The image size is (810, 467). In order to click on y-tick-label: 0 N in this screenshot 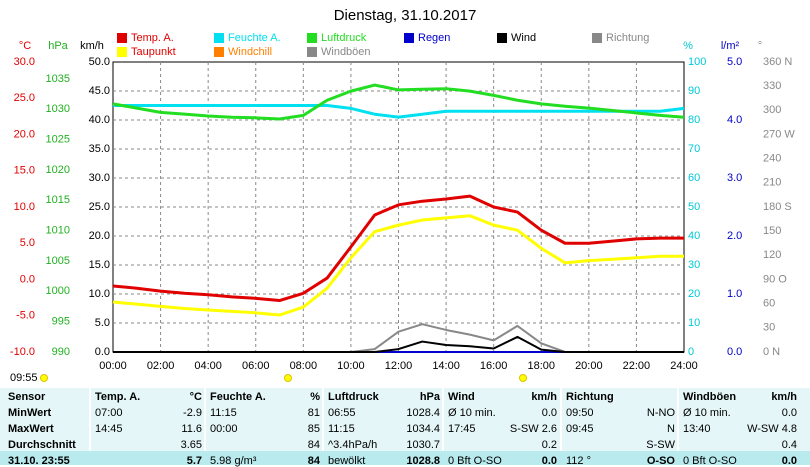, I will do `click(771, 352)`.